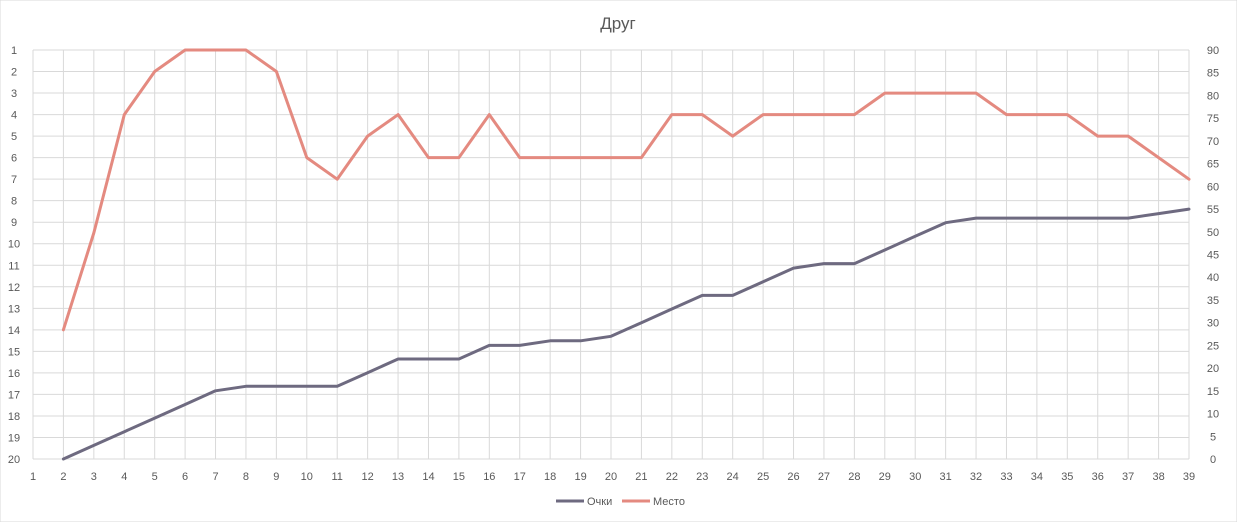  I want to click on x-tick-label: 14, so click(428, 477).